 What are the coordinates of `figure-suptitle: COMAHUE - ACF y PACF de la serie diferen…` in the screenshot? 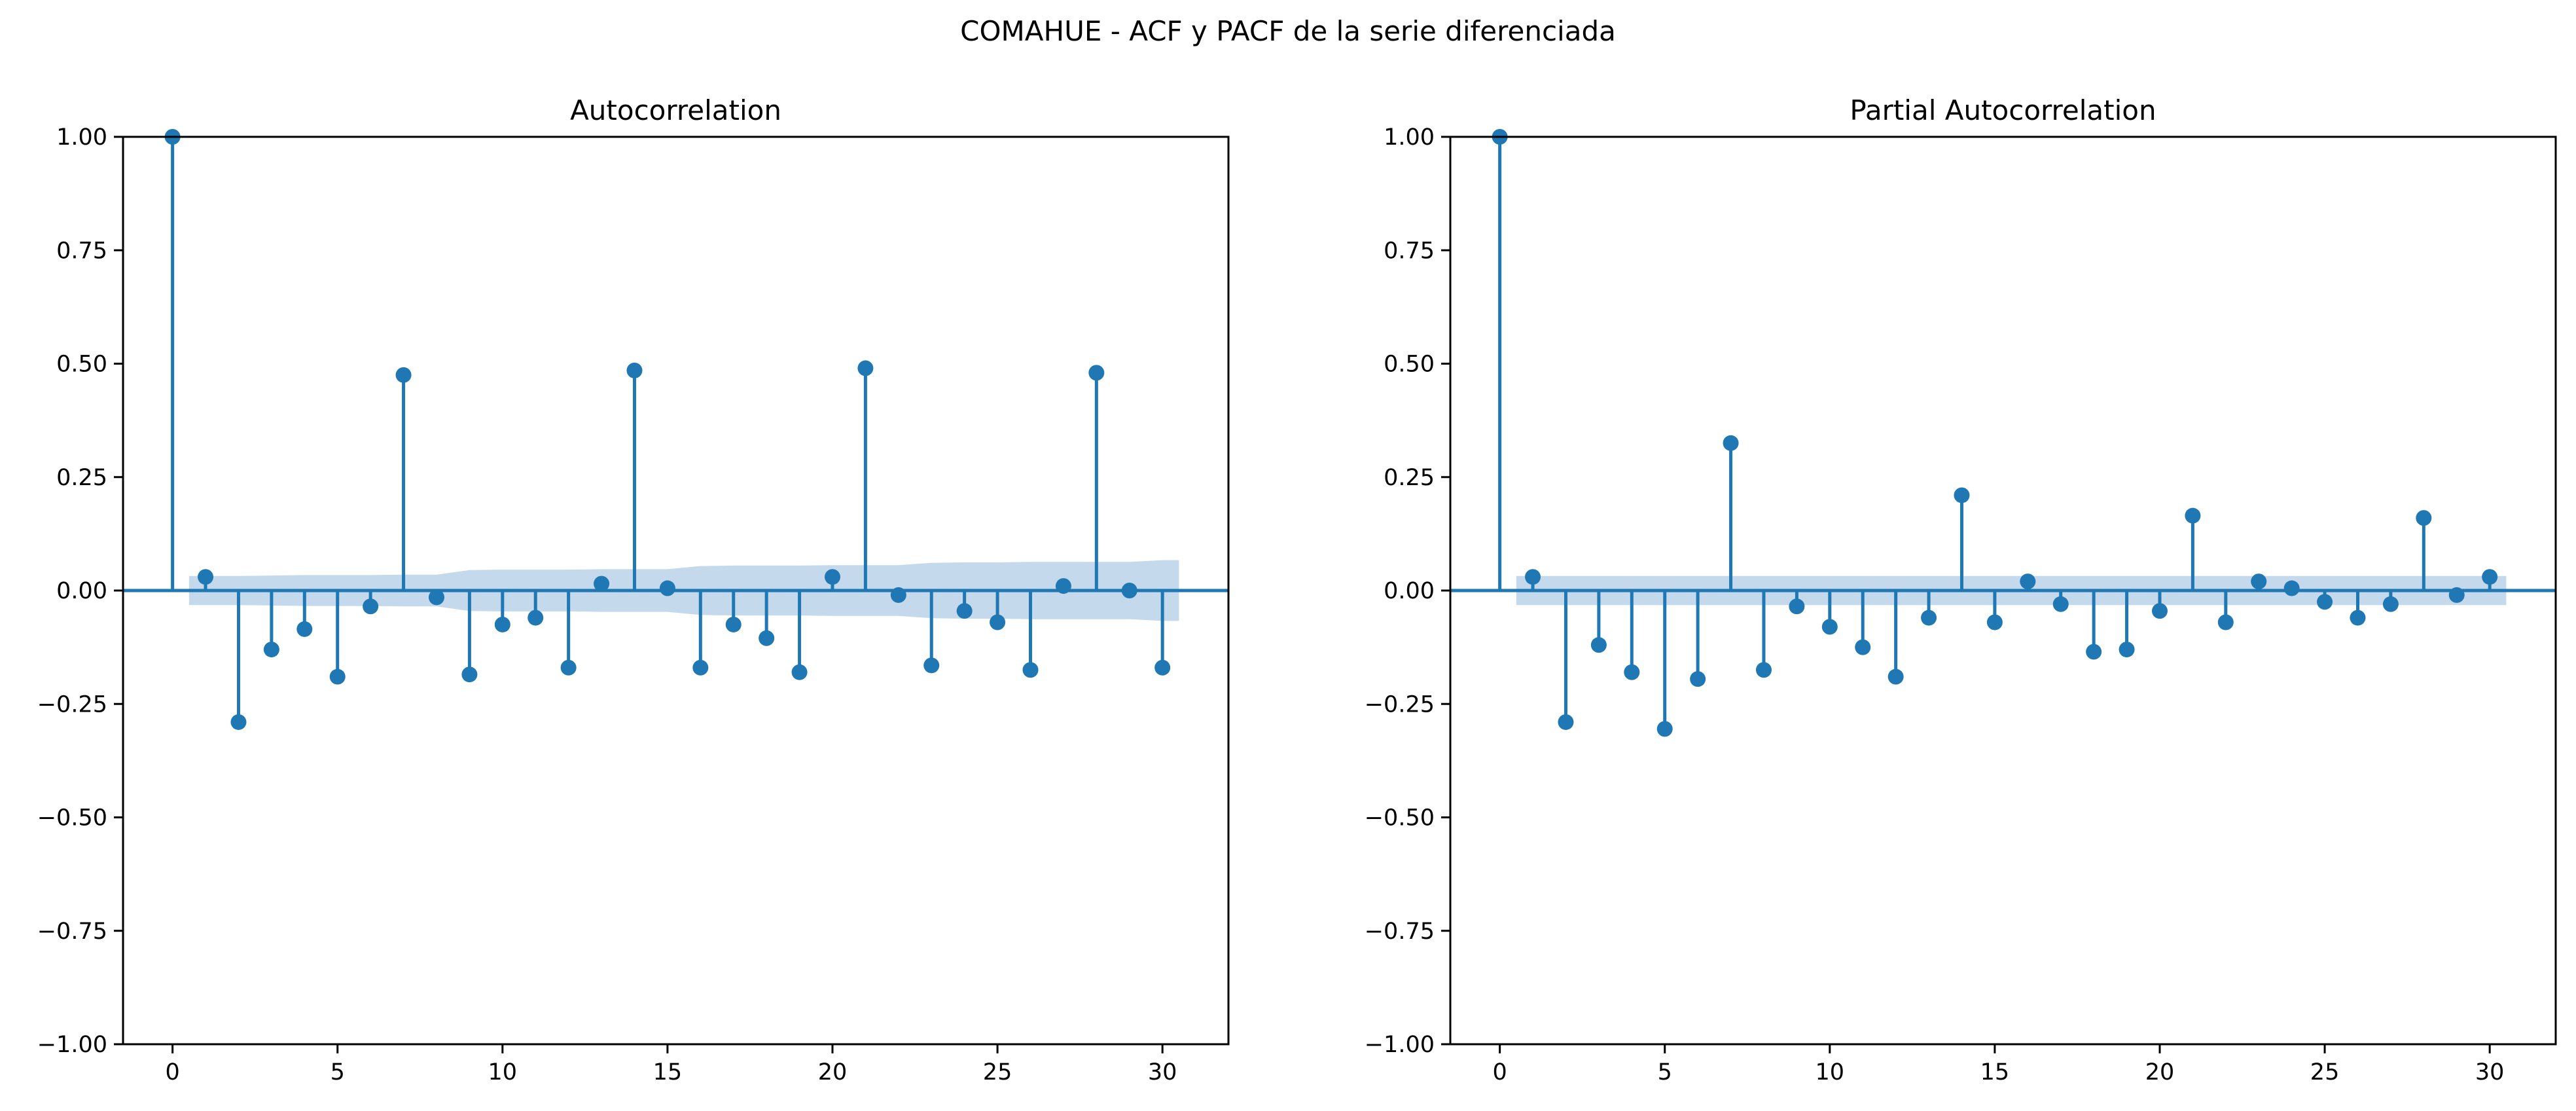 It's located at (1288, 31).